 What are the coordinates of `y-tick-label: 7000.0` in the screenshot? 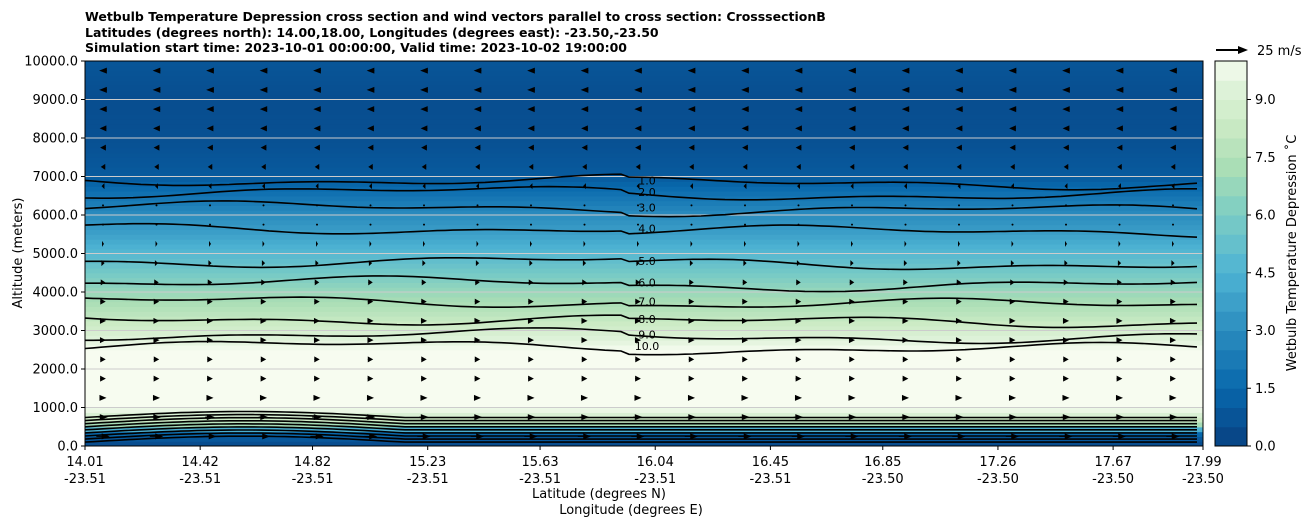 It's located at (56, 177).